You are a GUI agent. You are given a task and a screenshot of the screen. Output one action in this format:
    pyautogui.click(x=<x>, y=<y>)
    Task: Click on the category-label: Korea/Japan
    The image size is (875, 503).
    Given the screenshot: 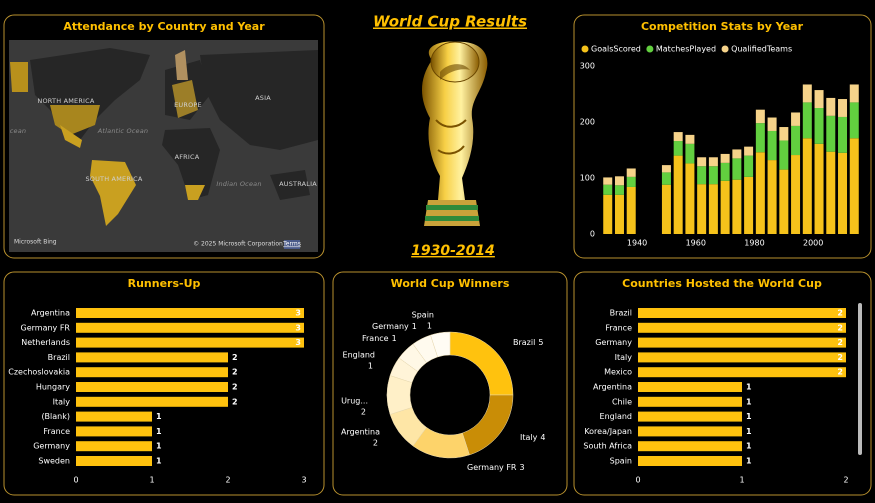 What is the action you would take?
    pyautogui.click(x=608, y=431)
    